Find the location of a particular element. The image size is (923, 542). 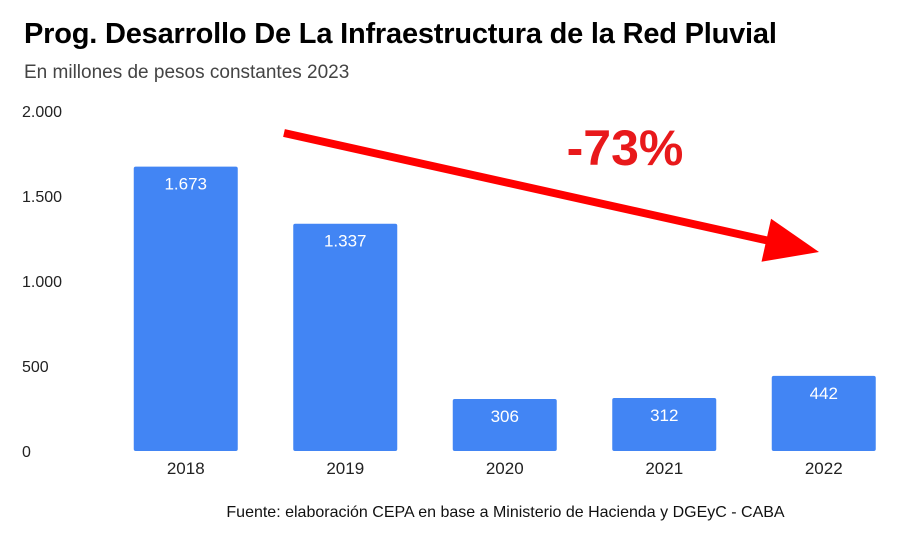

y-tick-label: 500 is located at coordinates (35, 367).